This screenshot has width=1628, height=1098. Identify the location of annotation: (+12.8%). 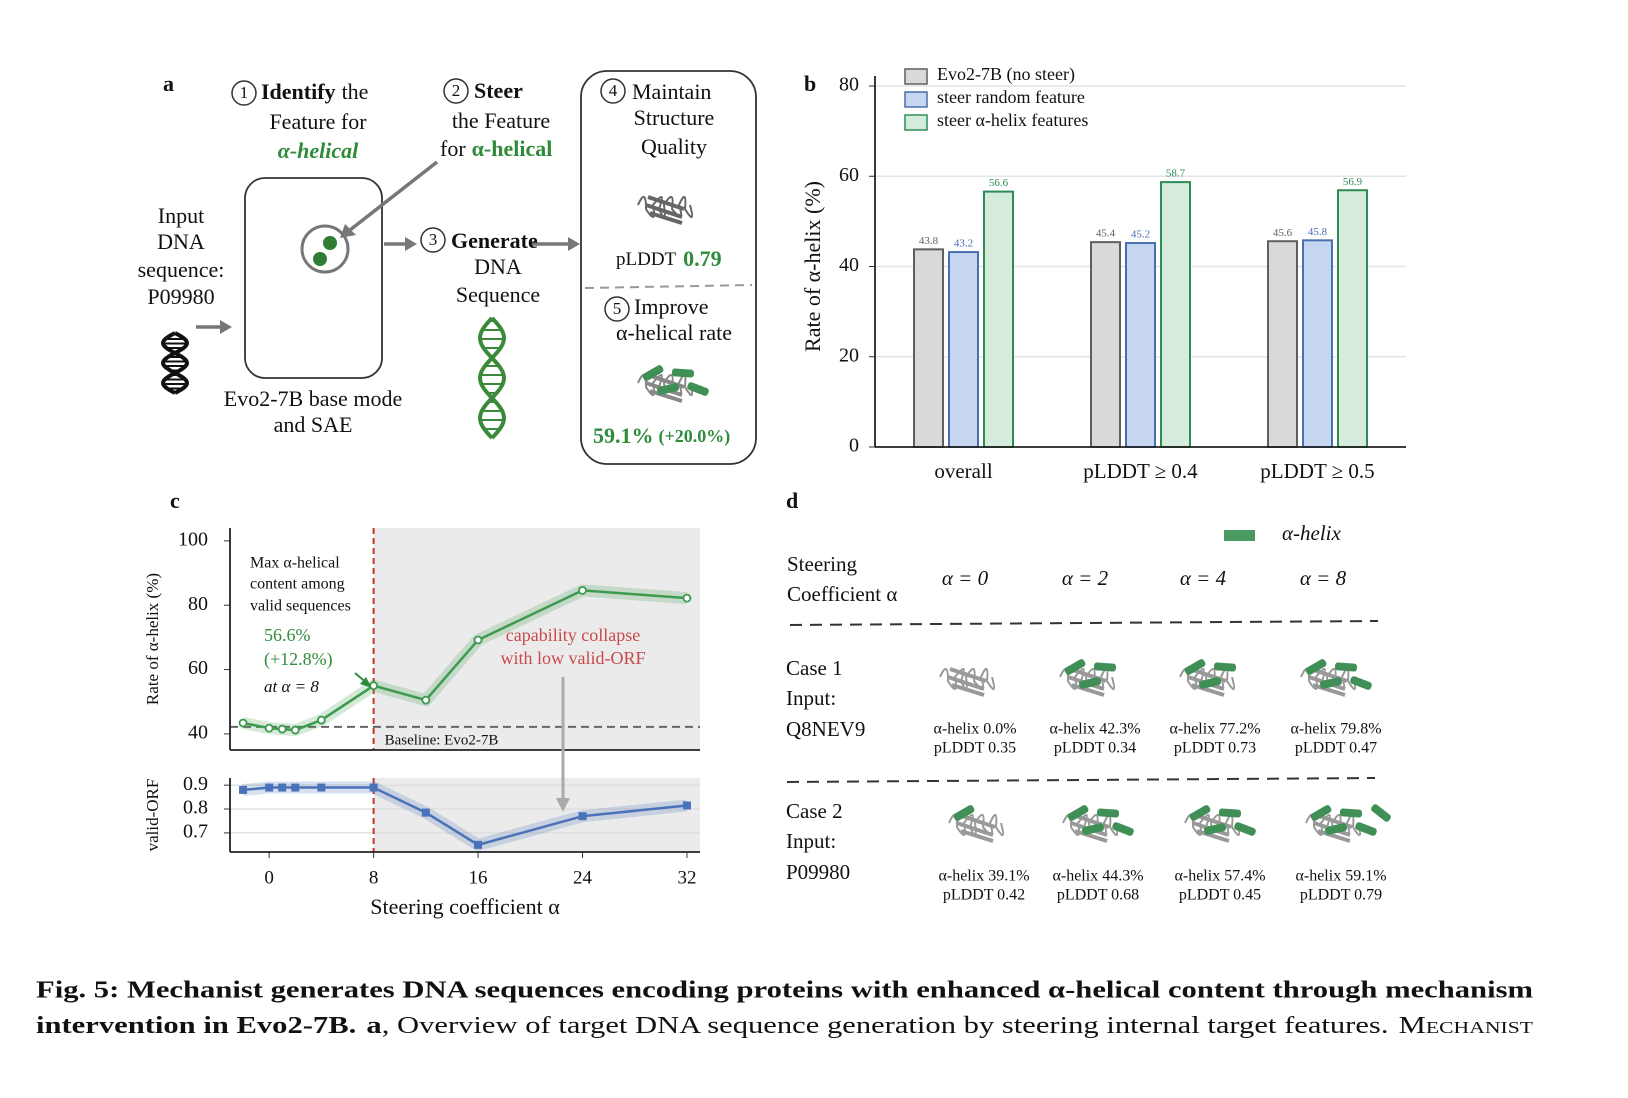
(298, 659).